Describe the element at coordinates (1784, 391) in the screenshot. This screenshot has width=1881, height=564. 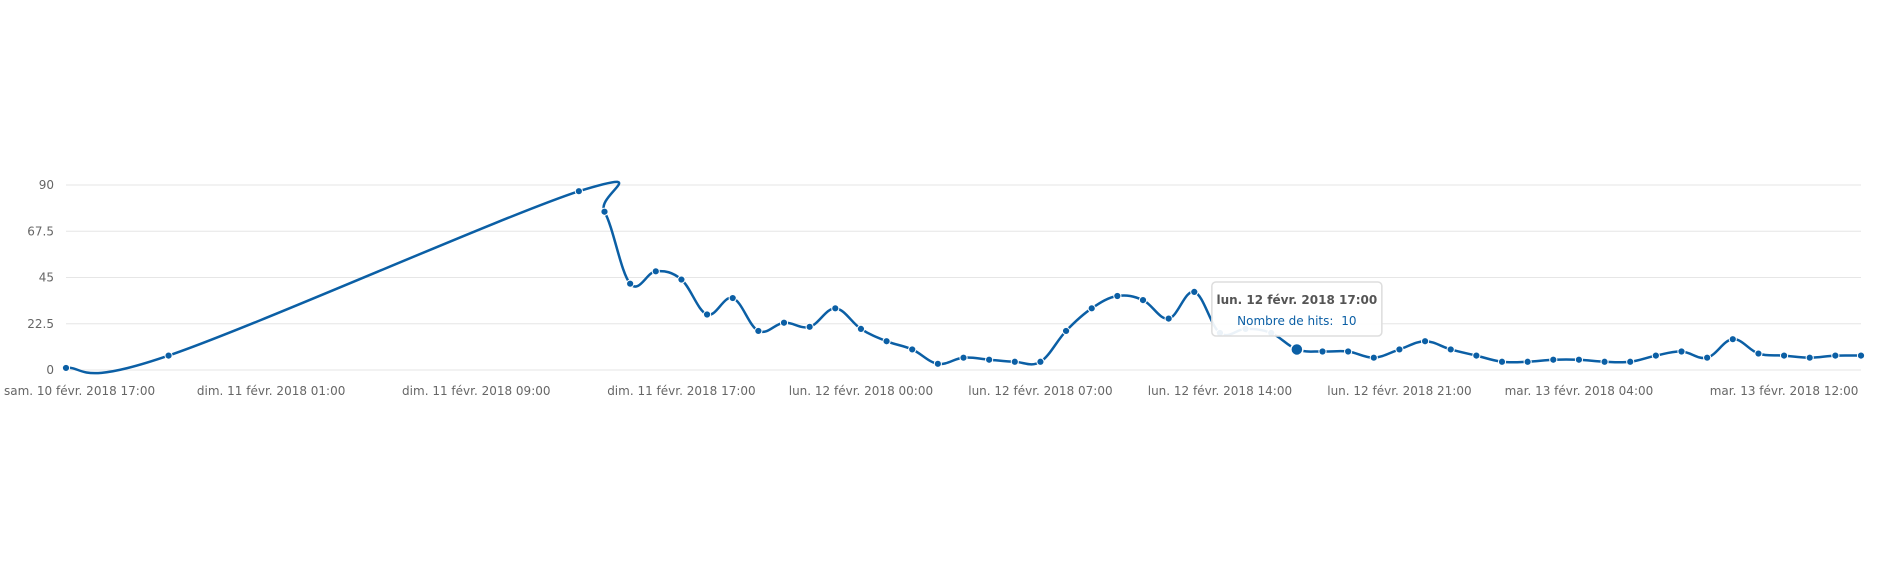
I see `x-tick-label: mar. 13 févr. 2018 12:00` at that location.